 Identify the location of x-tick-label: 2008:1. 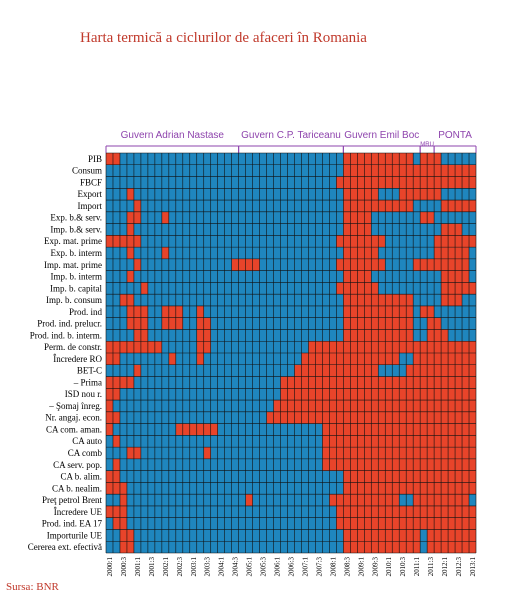
(333, 567).